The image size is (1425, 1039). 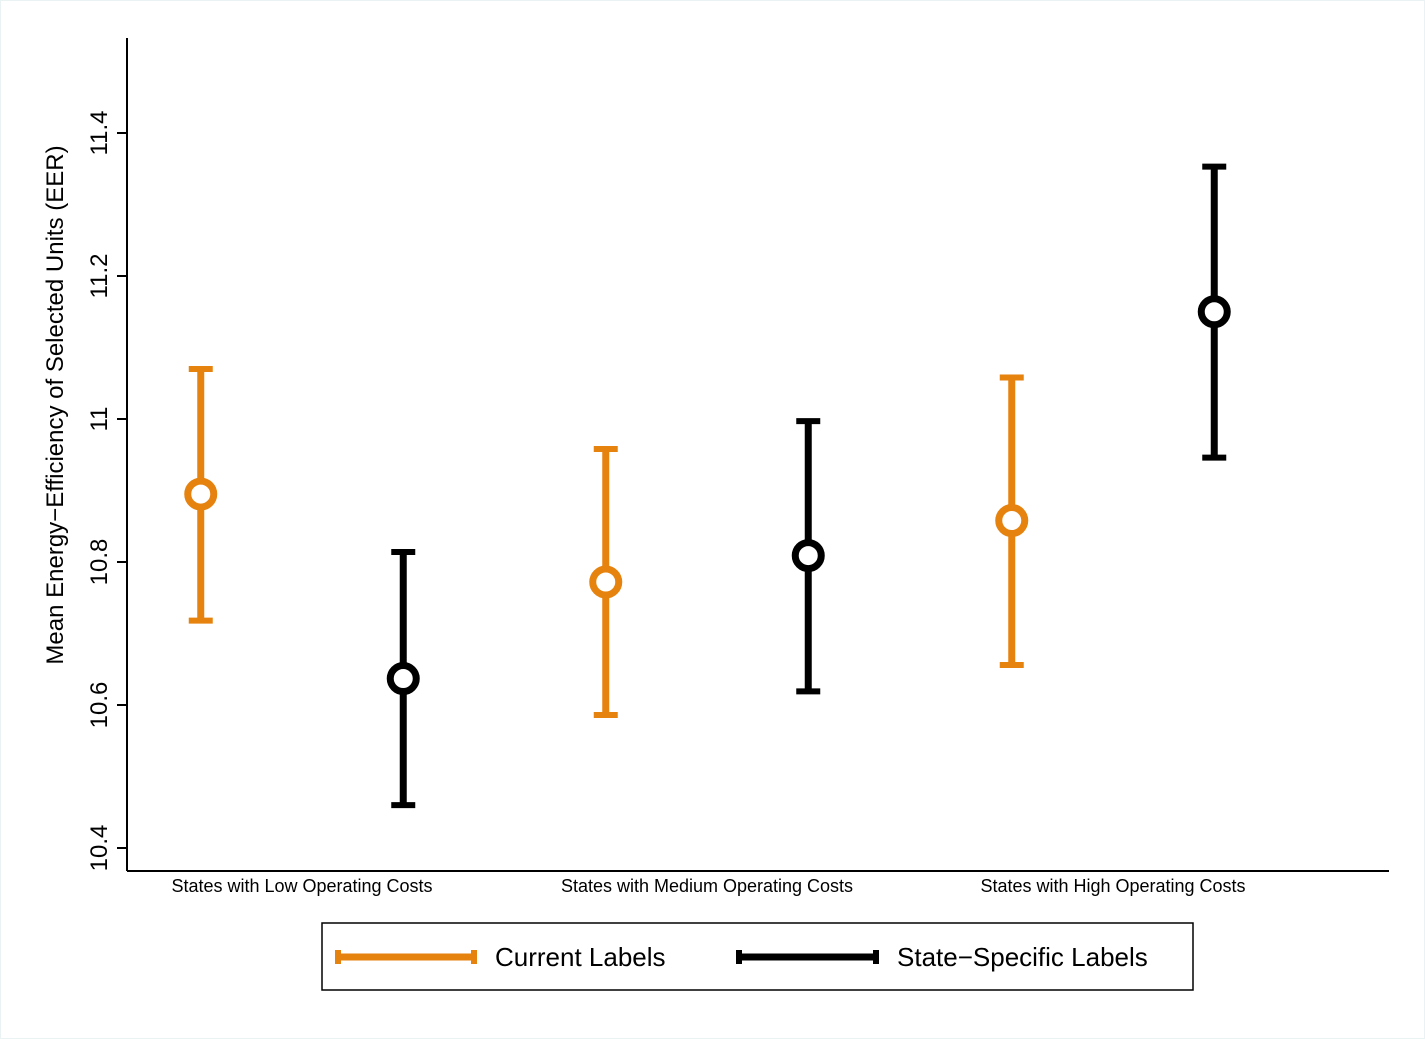 I want to click on legend-label: State−Specific Labels, so click(x=1022, y=957).